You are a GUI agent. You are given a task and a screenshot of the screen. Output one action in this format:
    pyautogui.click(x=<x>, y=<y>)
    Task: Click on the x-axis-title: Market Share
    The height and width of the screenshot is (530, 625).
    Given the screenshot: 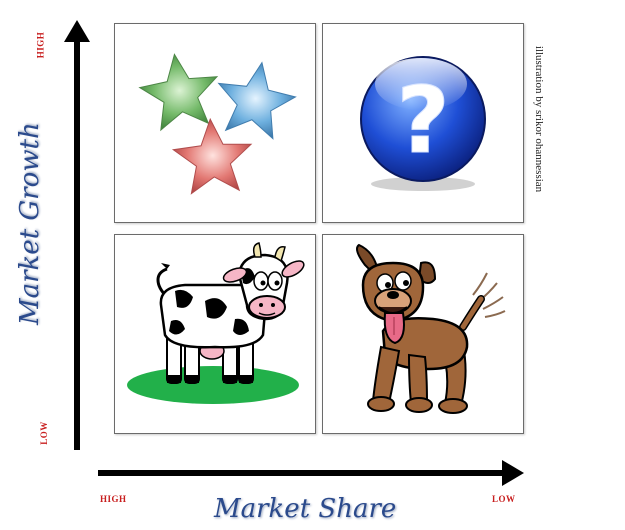 What is the action you would take?
    pyautogui.click(x=305, y=509)
    